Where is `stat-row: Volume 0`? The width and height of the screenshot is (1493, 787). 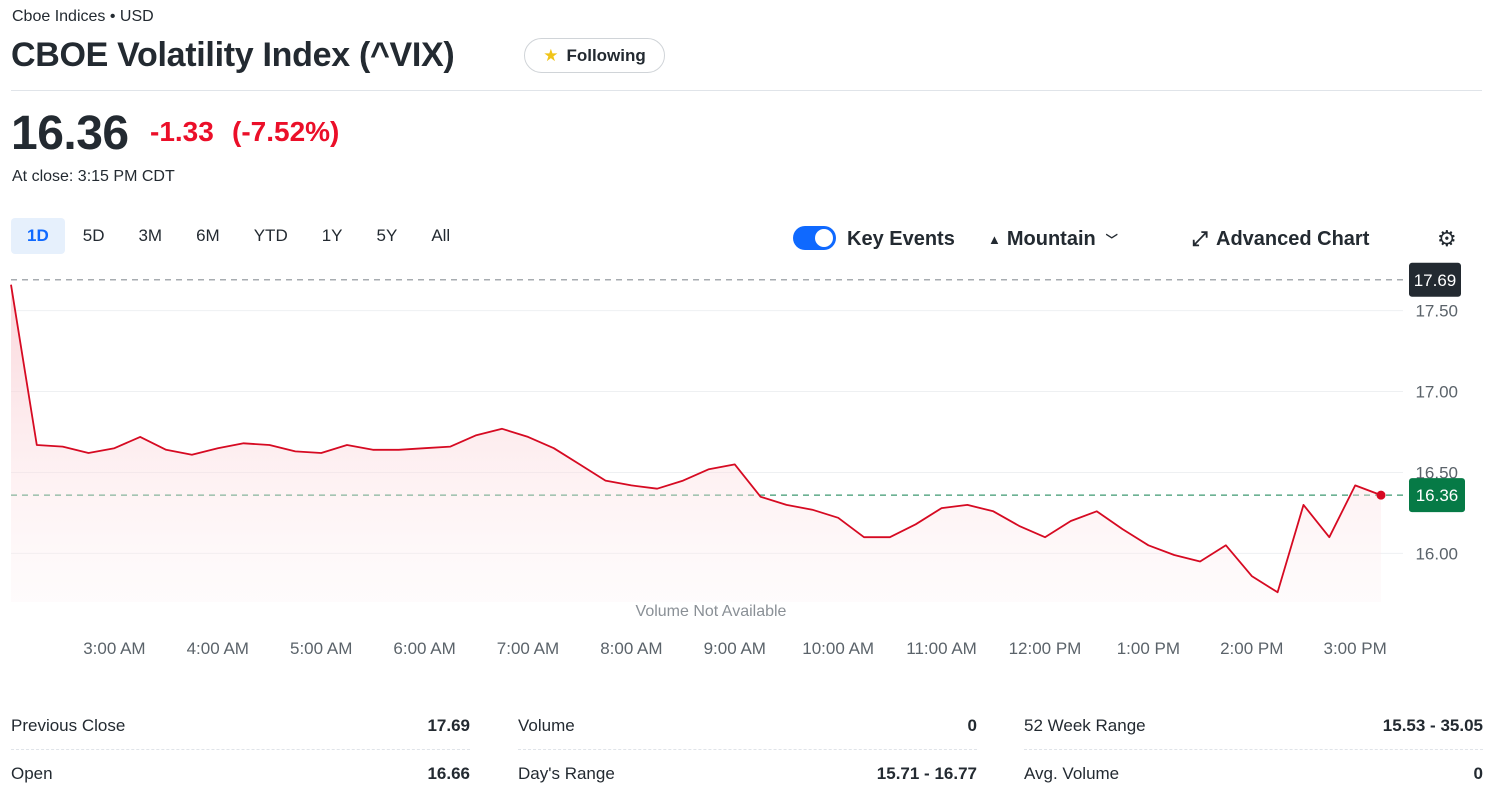
stat-row: Volume 0 is located at coordinates (747, 726).